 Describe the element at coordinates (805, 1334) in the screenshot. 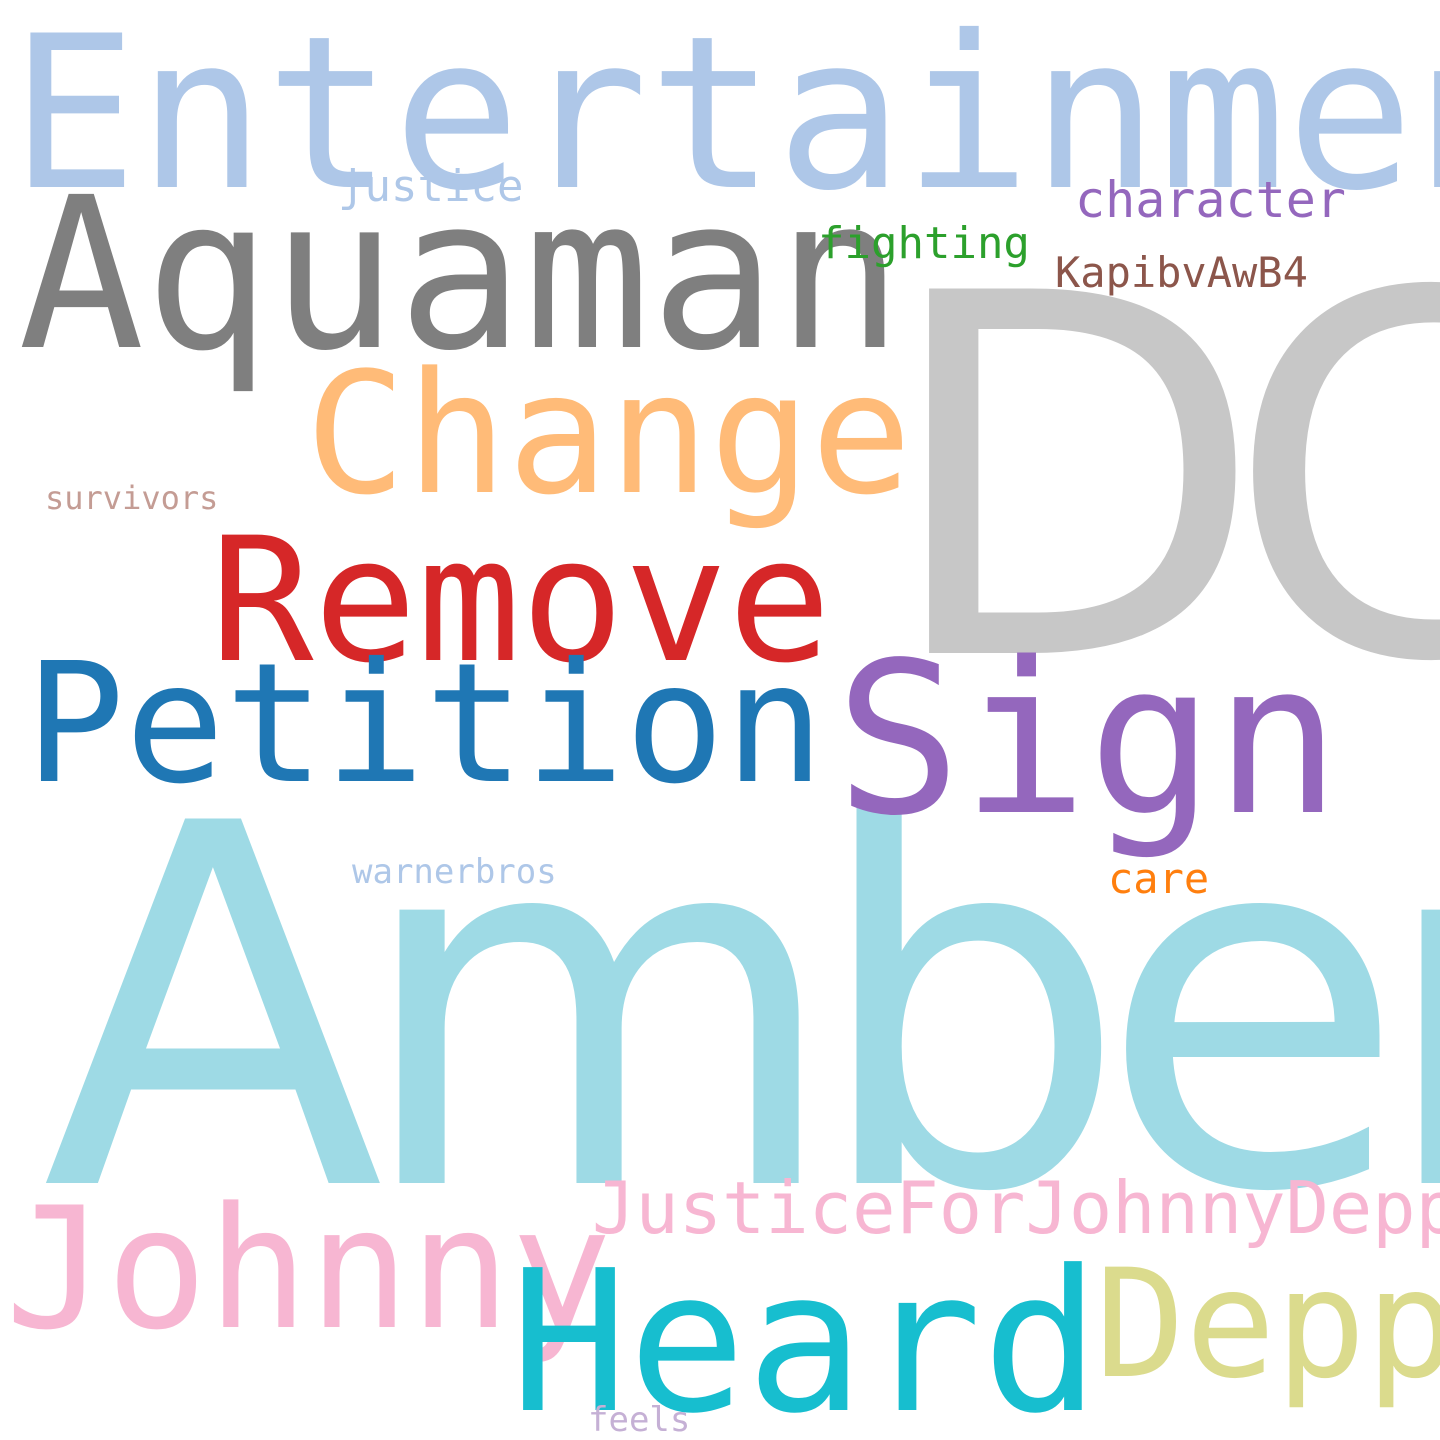

I see `word-heard: Heard` at that location.